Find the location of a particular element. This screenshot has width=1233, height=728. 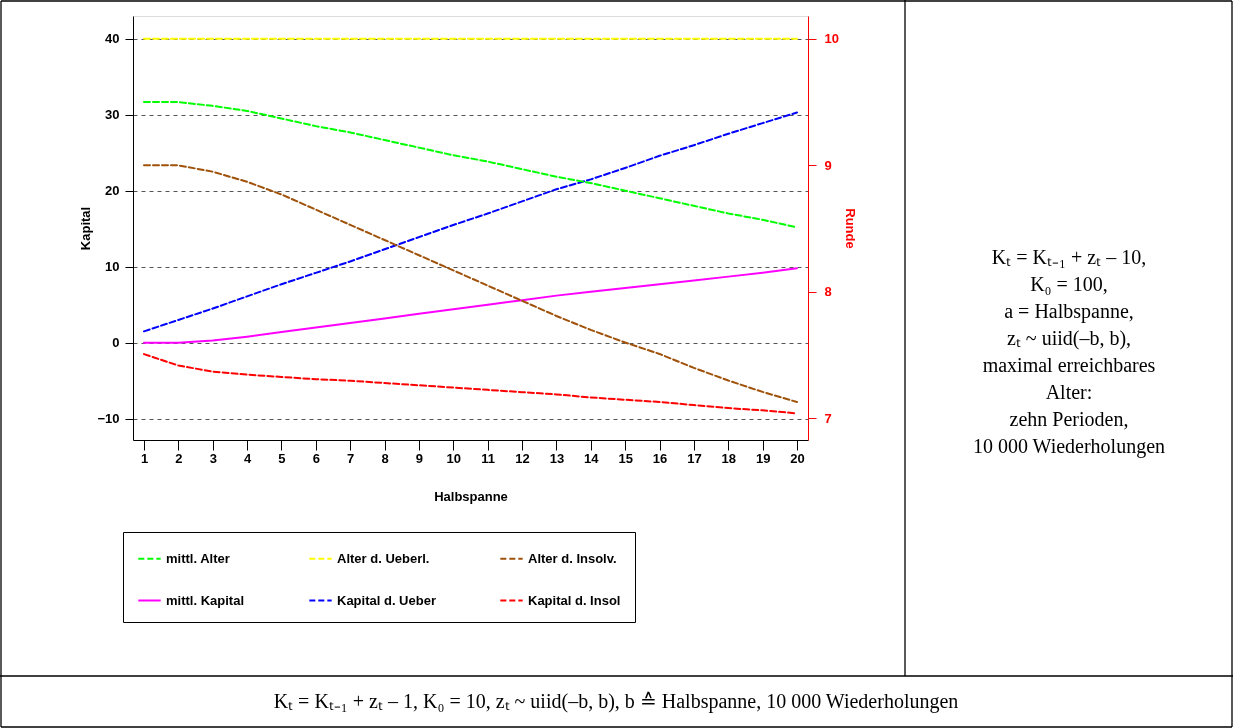

y2-tick-label: 8 is located at coordinates (828, 292).